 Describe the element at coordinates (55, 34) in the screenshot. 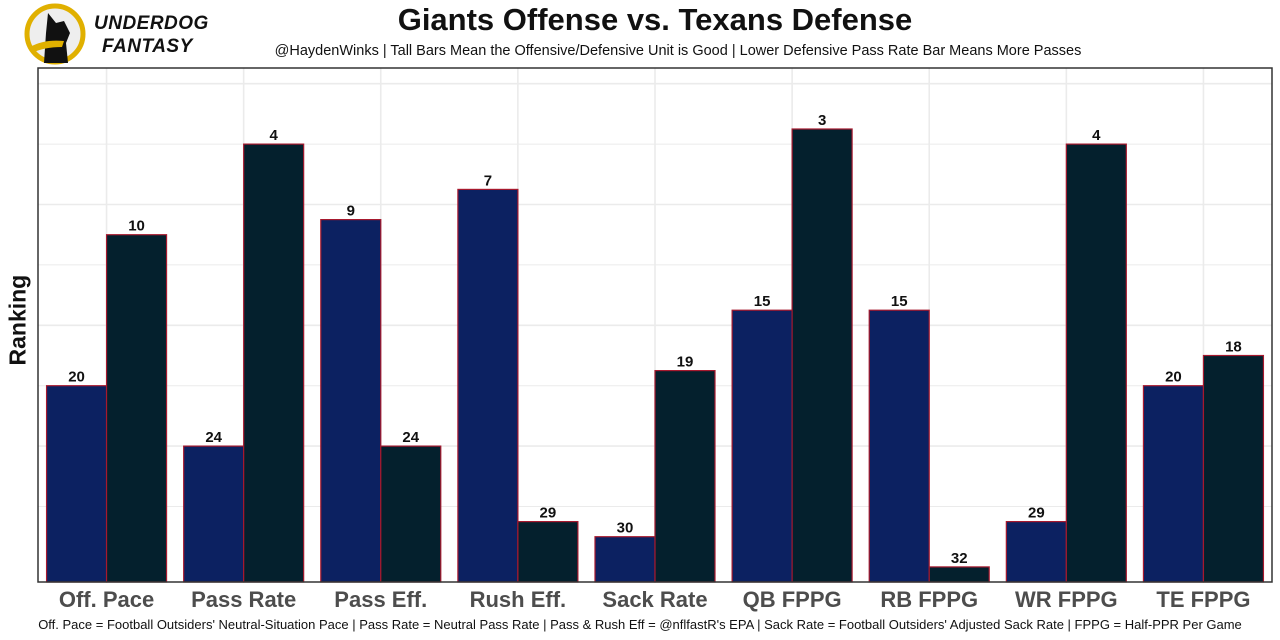

I see `dog-logo-icon` at that location.